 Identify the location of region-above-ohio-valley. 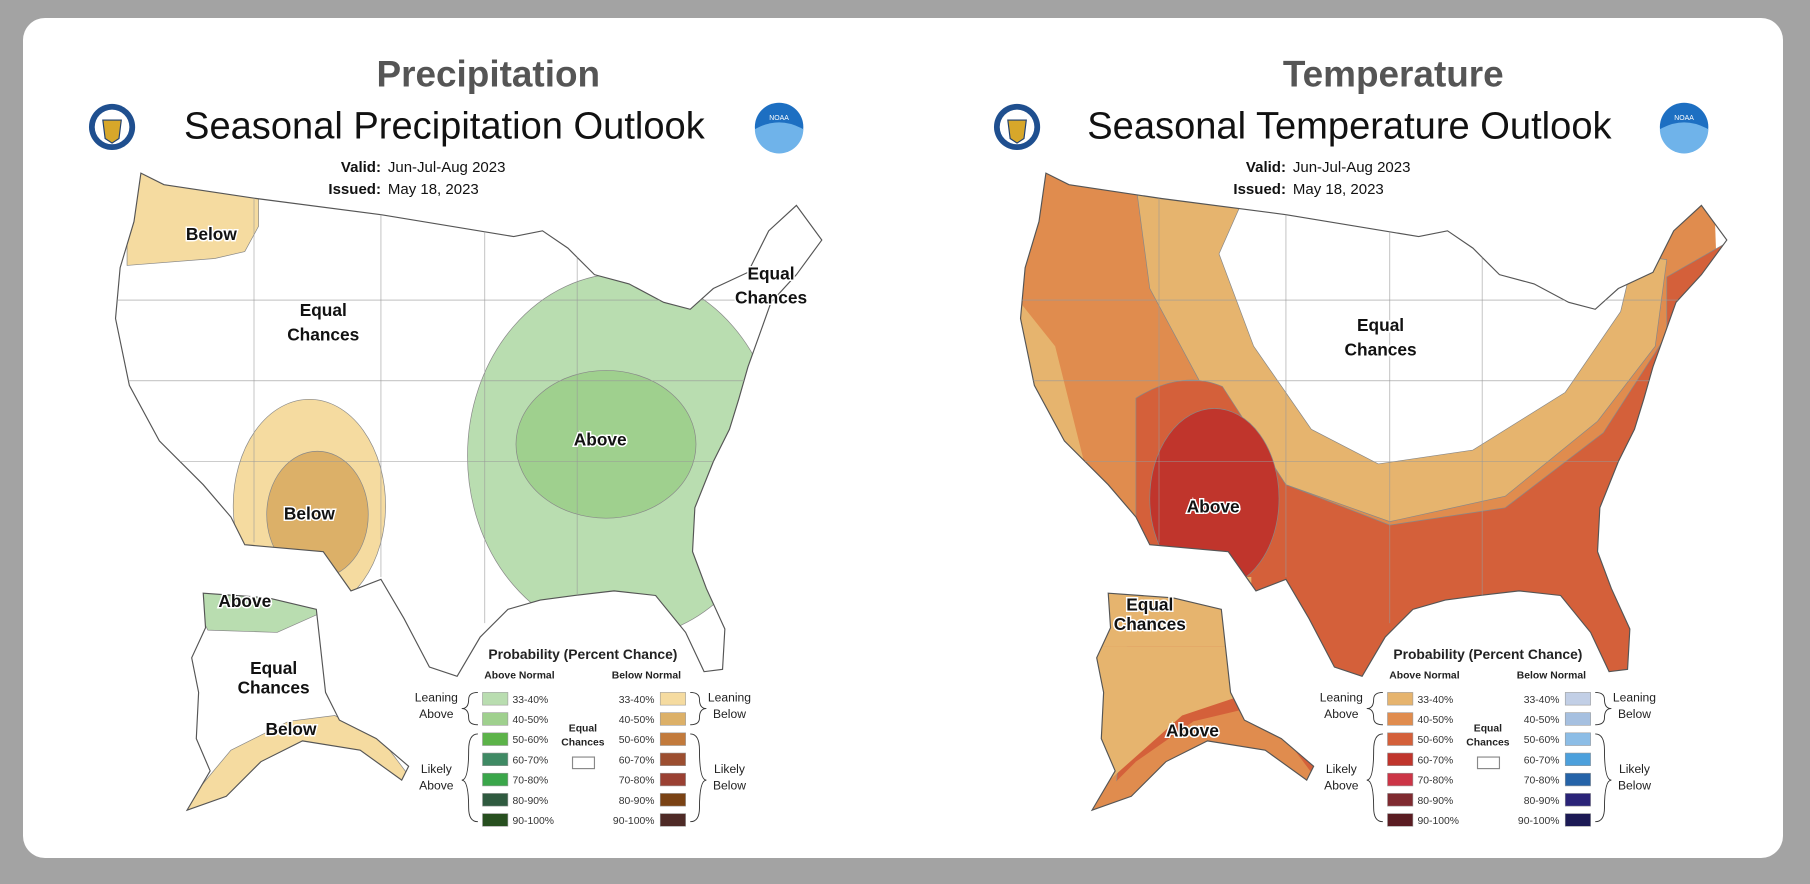
(606, 444).